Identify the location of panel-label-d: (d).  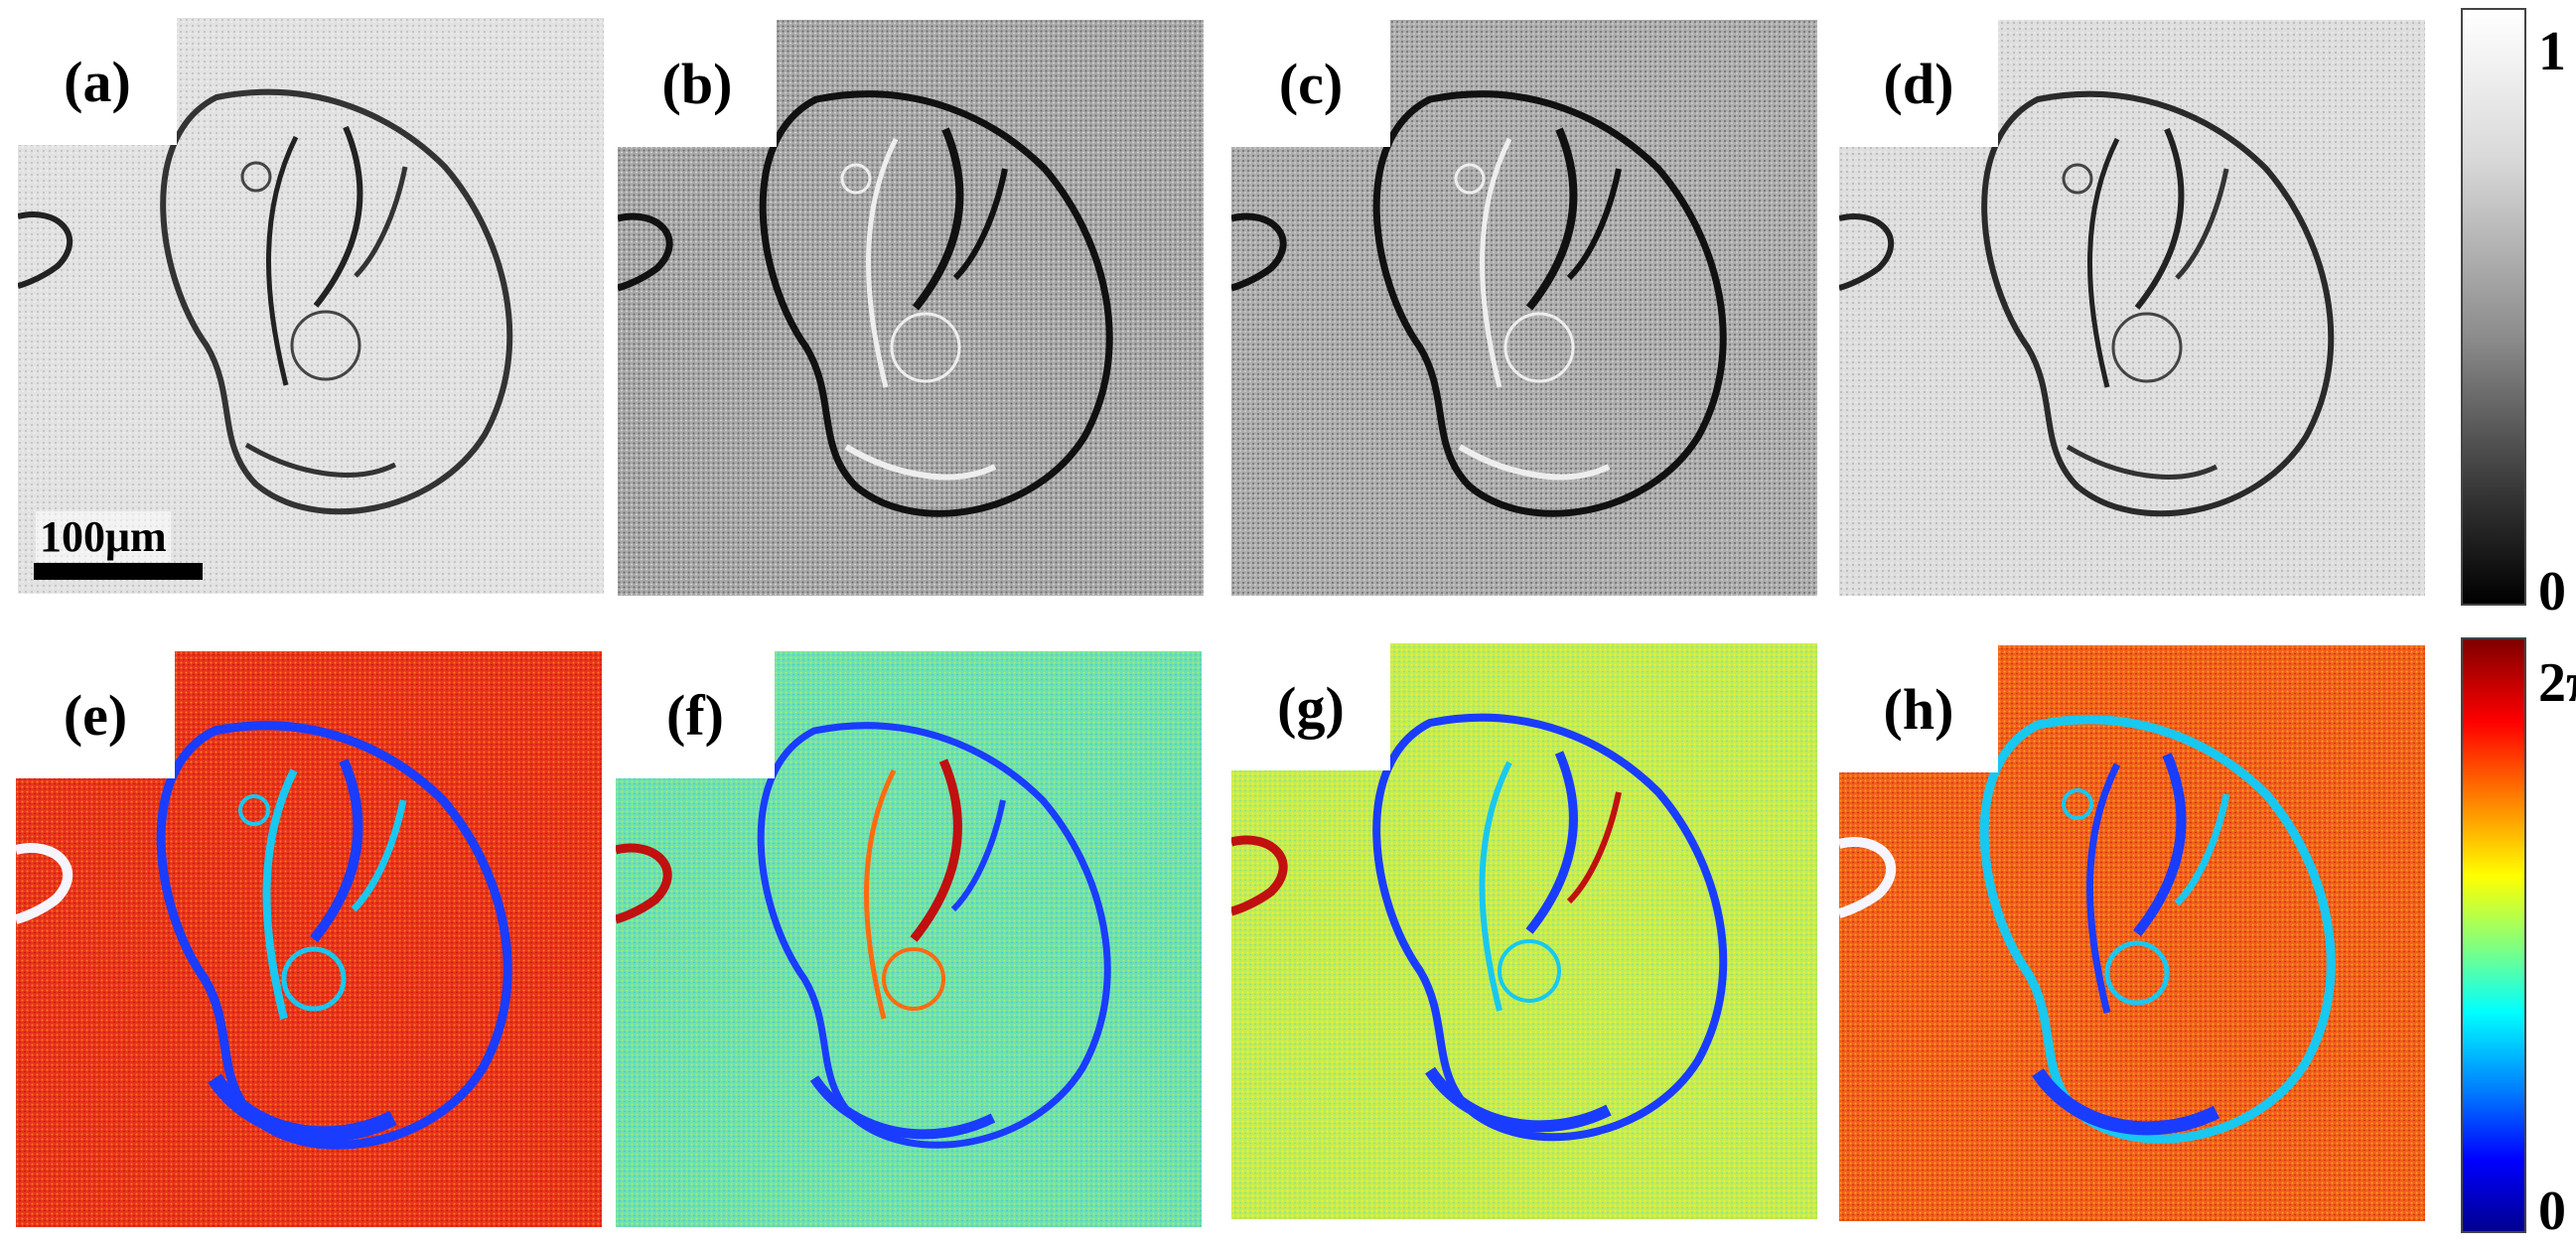
(1919, 83).